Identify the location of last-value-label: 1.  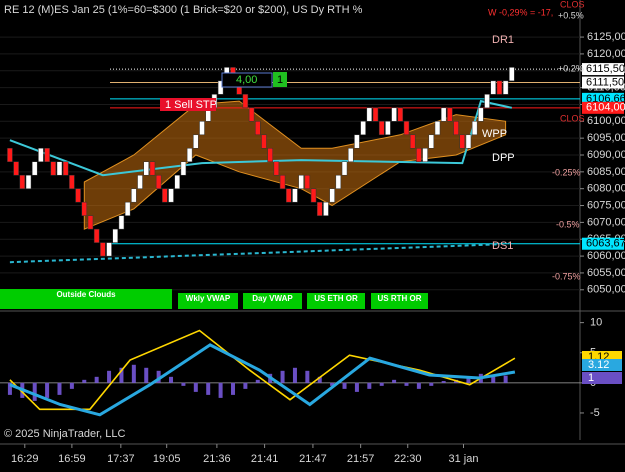
(591, 378).